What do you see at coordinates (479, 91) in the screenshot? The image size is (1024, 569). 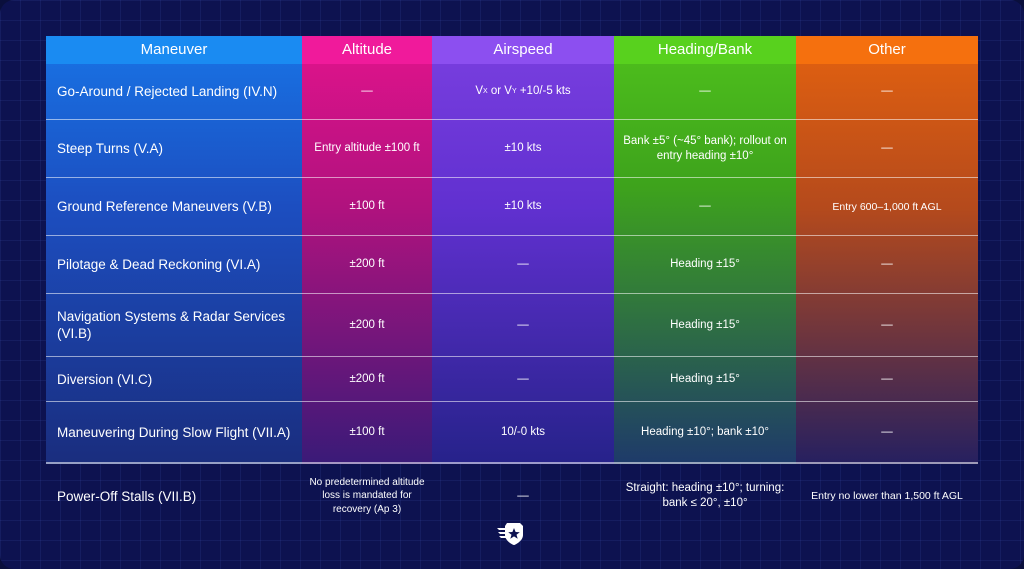 I see `airspeed-v: V` at bounding box center [479, 91].